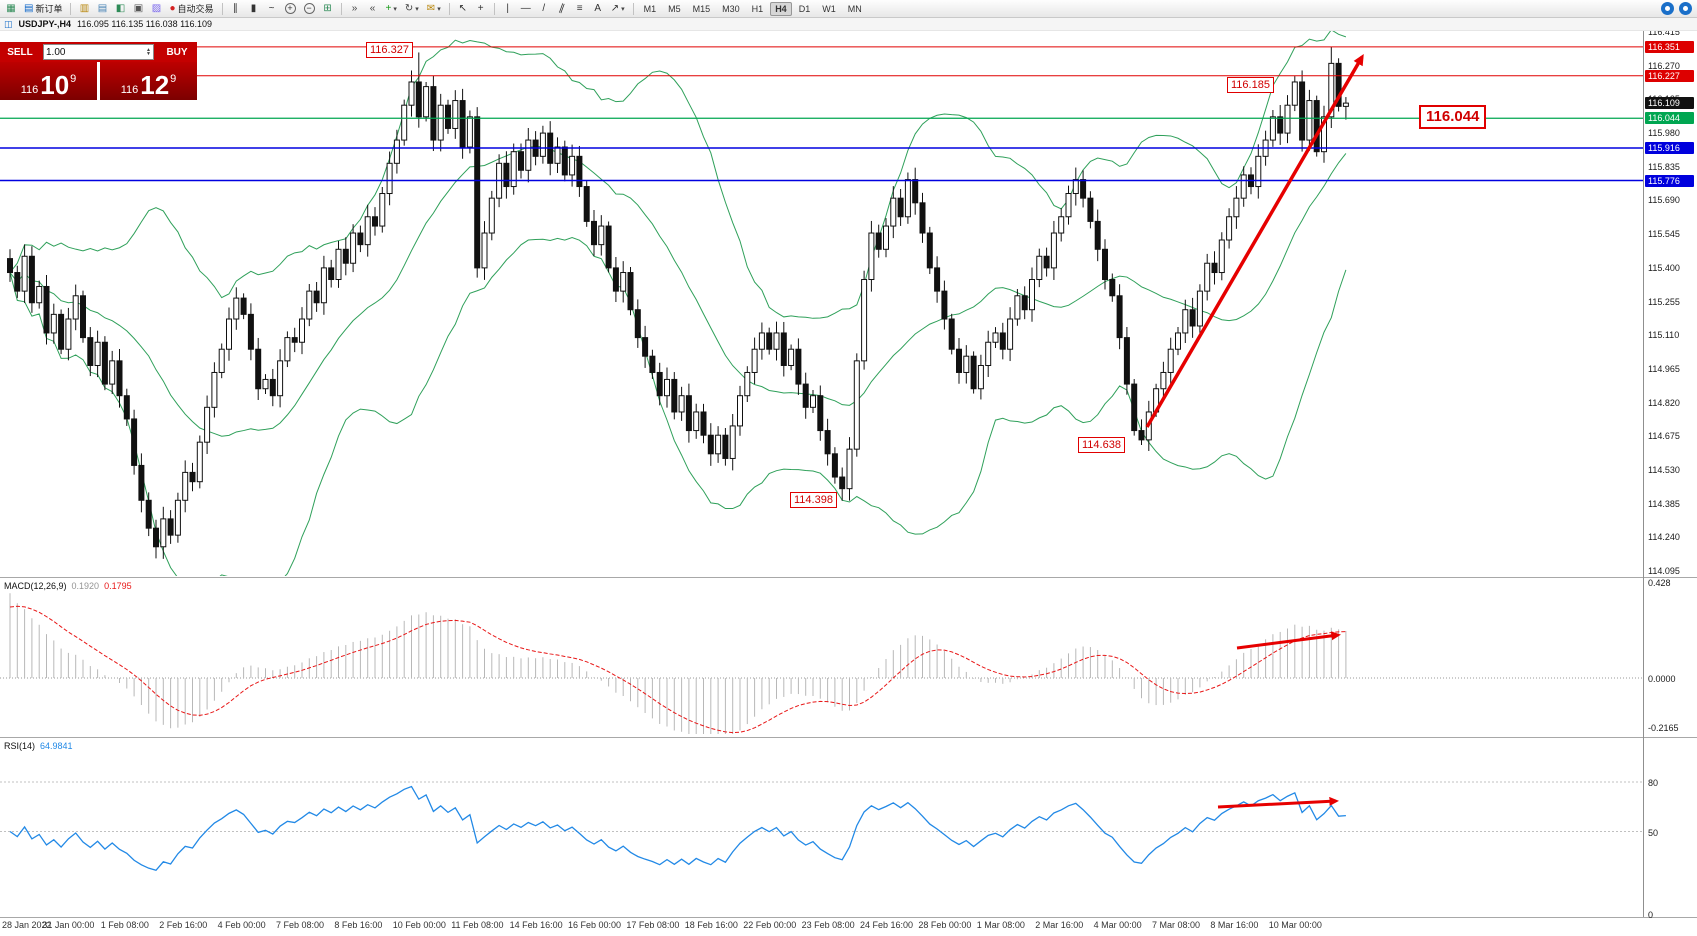  I want to click on cursor-icon: ↖, so click(462, 8).